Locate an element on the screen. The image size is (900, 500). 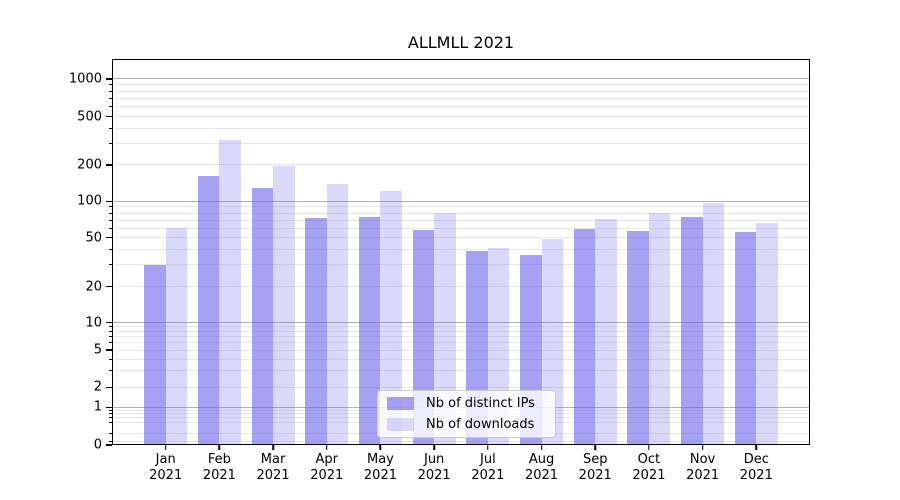
bar-ips-sep is located at coordinates (584, 337).